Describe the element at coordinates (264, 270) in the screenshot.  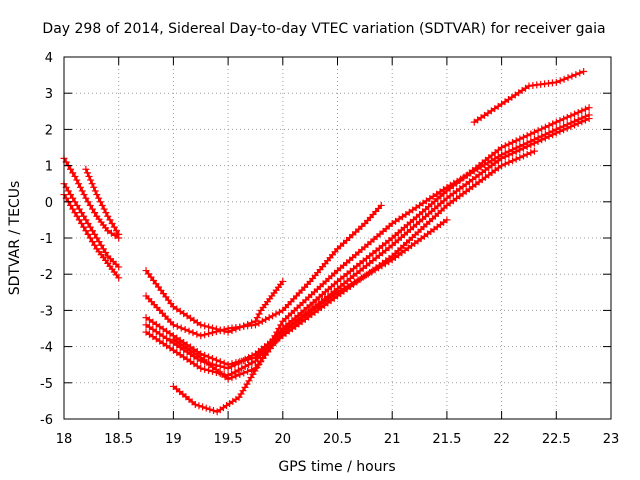
I see `series-line` at that location.